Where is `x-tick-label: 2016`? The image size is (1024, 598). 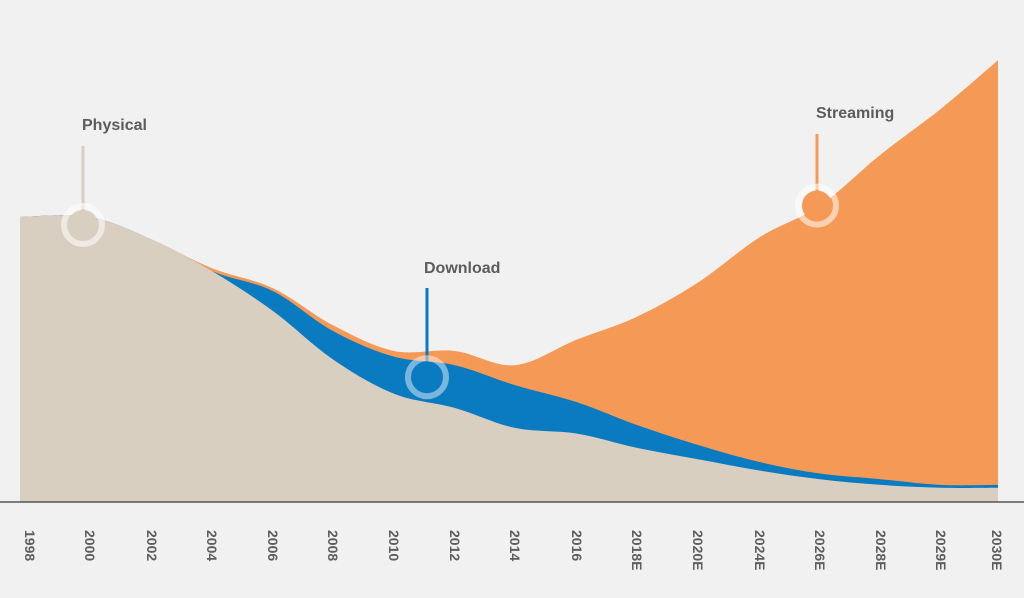
x-tick-label: 2016 is located at coordinates (577, 545).